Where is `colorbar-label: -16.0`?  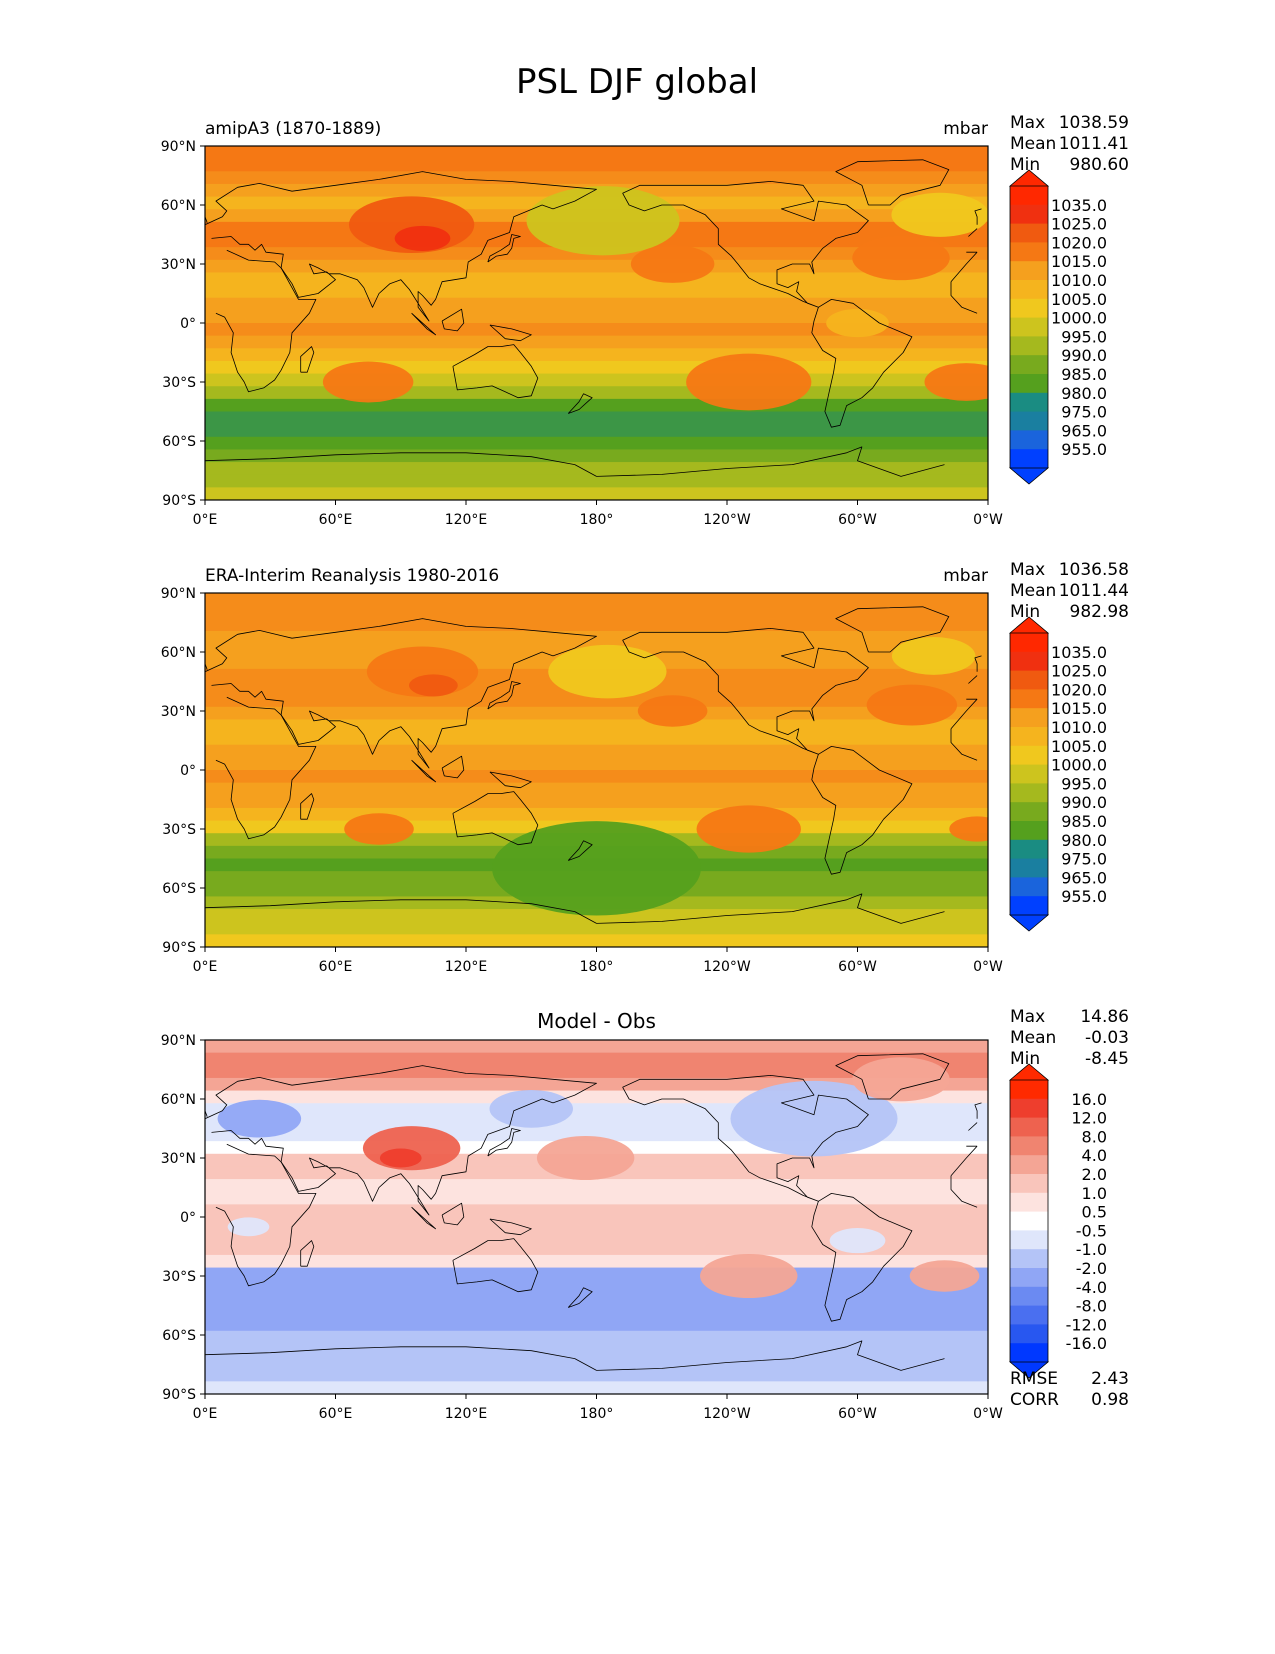
colorbar-label: -16.0 is located at coordinates (1086, 1343).